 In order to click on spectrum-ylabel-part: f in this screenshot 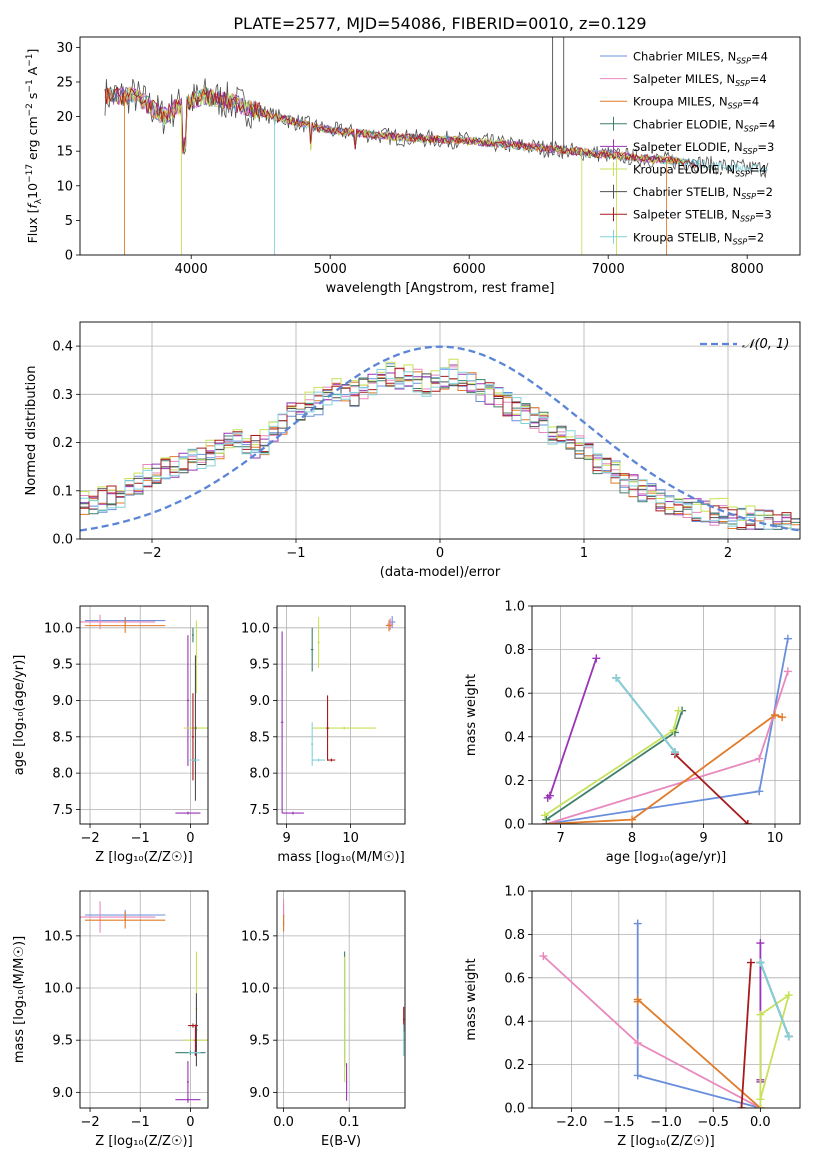, I will do `click(32, 206)`.